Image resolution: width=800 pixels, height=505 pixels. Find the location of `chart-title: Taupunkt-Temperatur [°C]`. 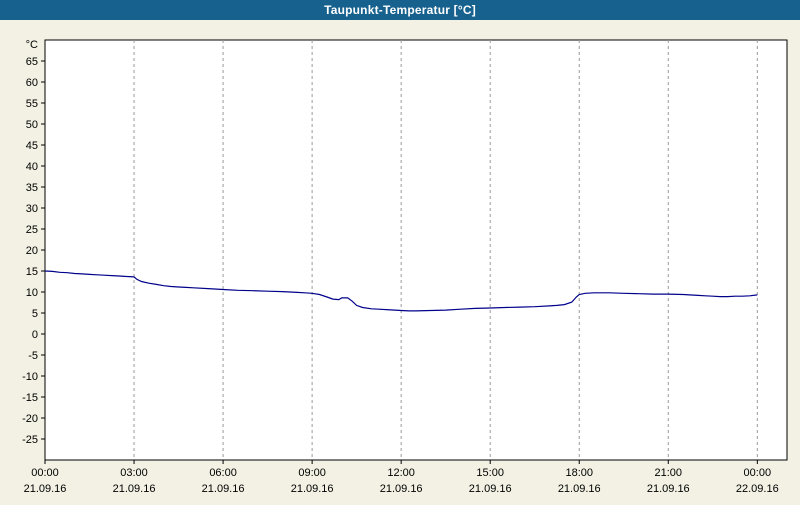

chart-title: Taupunkt-Temperatur [°C] is located at coordinates (400, 10).